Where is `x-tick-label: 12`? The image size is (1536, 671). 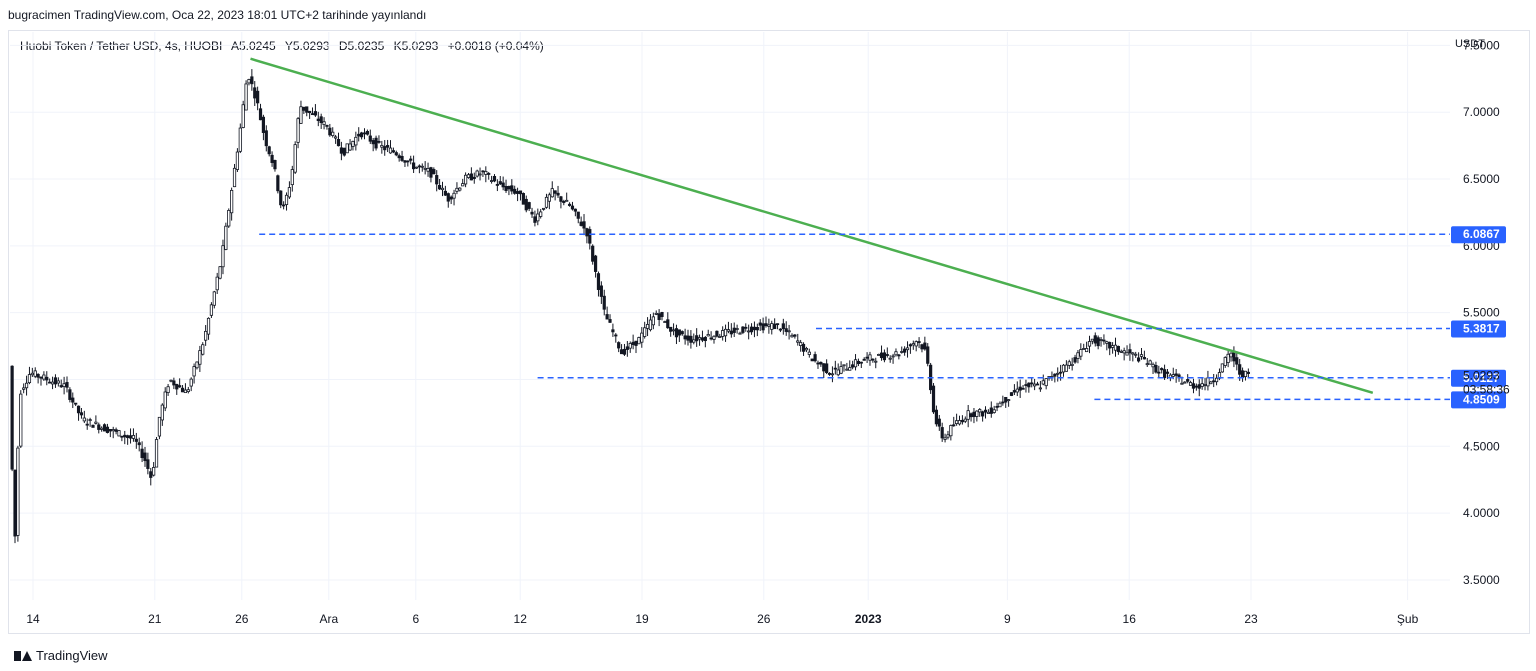 x-tick-label: 12 is located at coordinates (521, 619).